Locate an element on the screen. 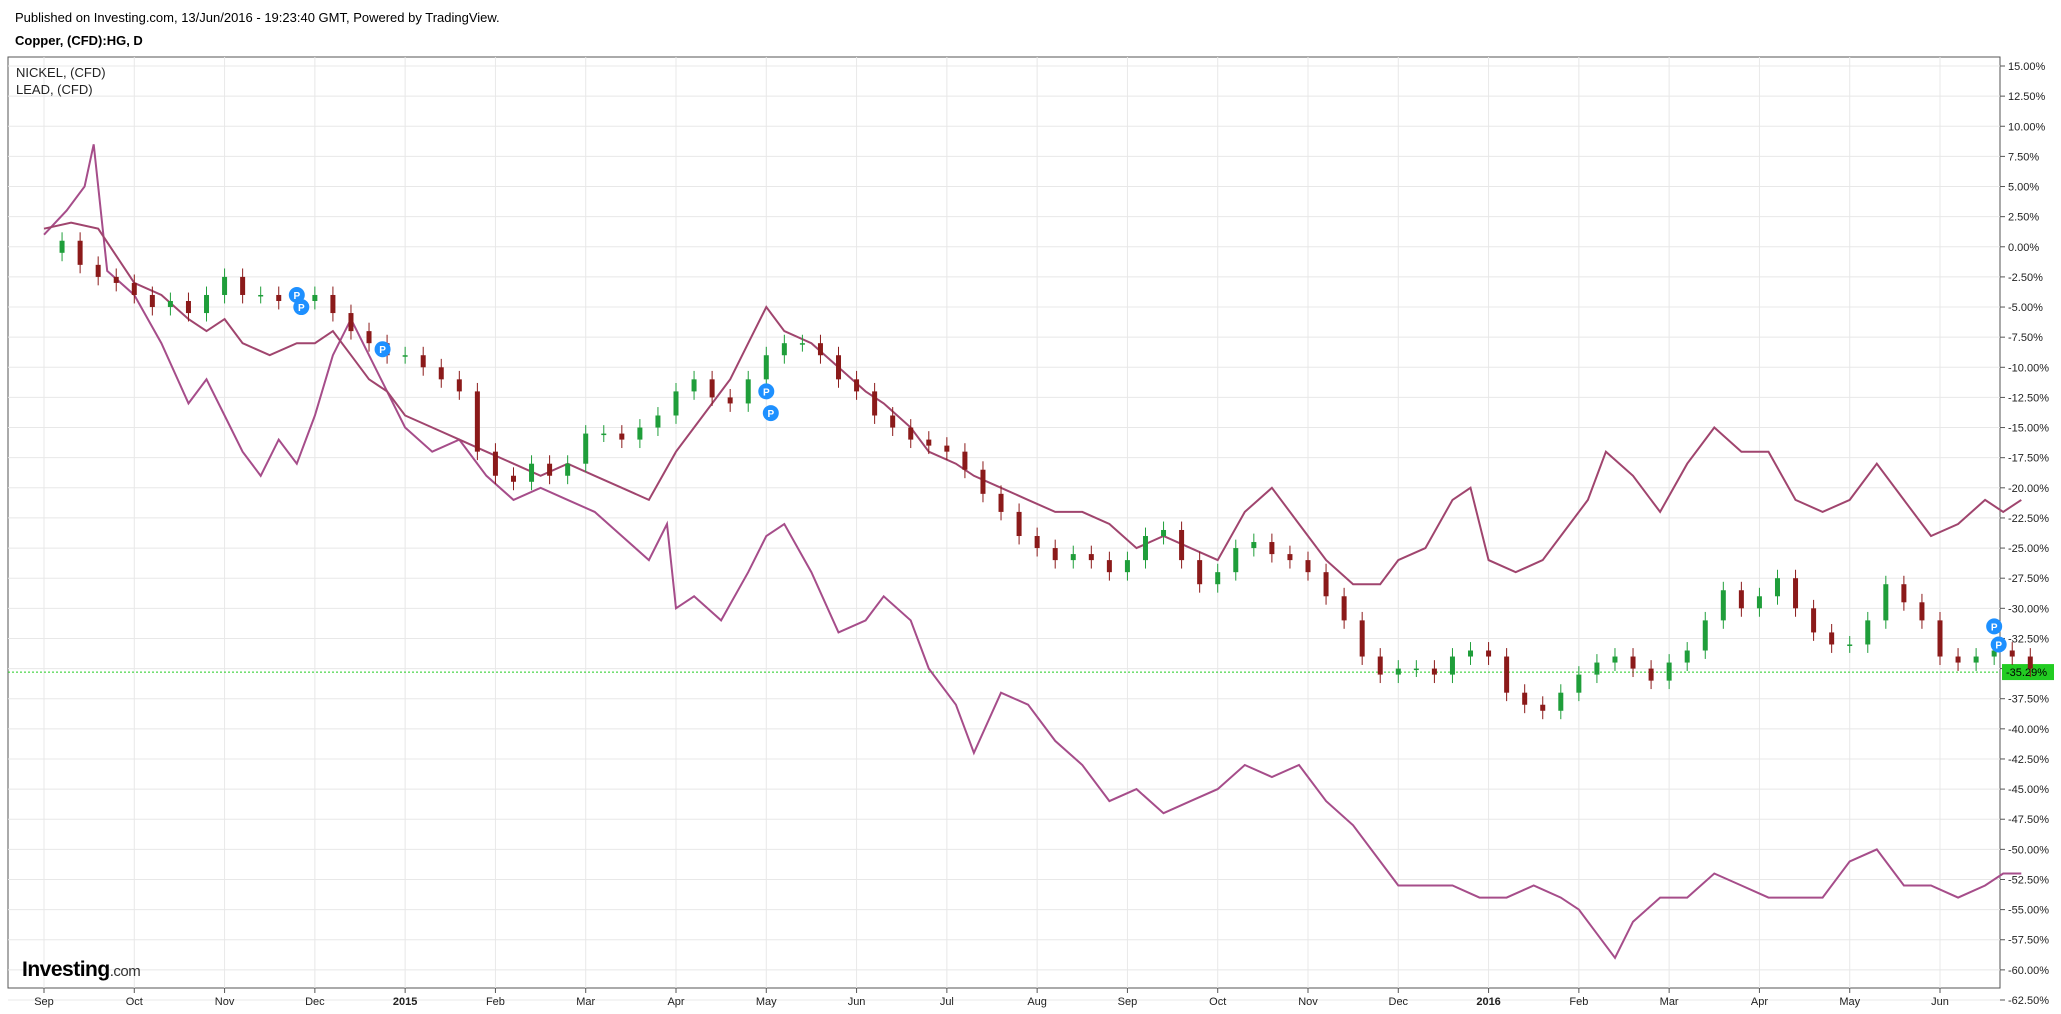 Image resolution: width=2061 pixels, height=1014 pixels. y-tick-label: -50.00% is located at coordinates (2028, 850).